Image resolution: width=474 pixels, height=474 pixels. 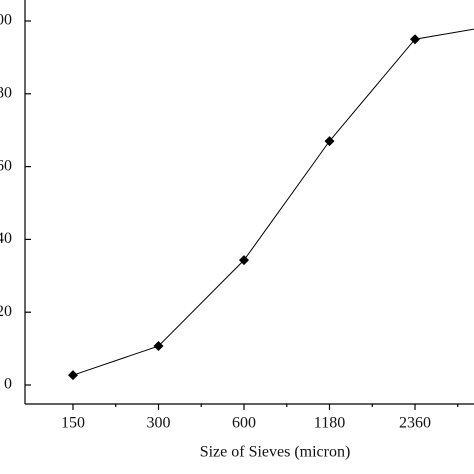 What do you see at coordinates (6, 20) in the screenshot?
I see `y-tick-label: 100` at bounding box center [6, 20].